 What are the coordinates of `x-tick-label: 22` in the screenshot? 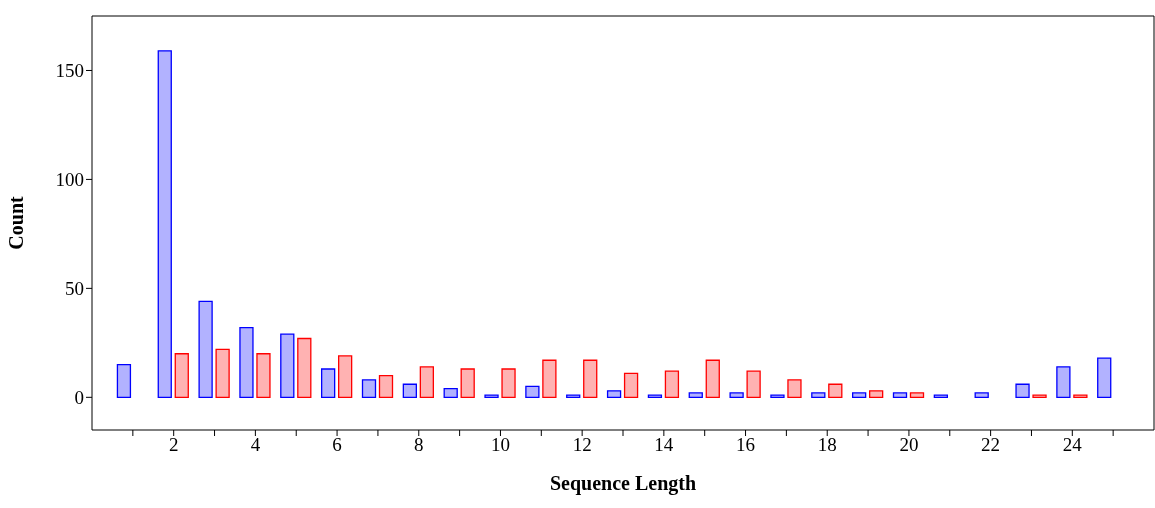 It's located at (991, 445).